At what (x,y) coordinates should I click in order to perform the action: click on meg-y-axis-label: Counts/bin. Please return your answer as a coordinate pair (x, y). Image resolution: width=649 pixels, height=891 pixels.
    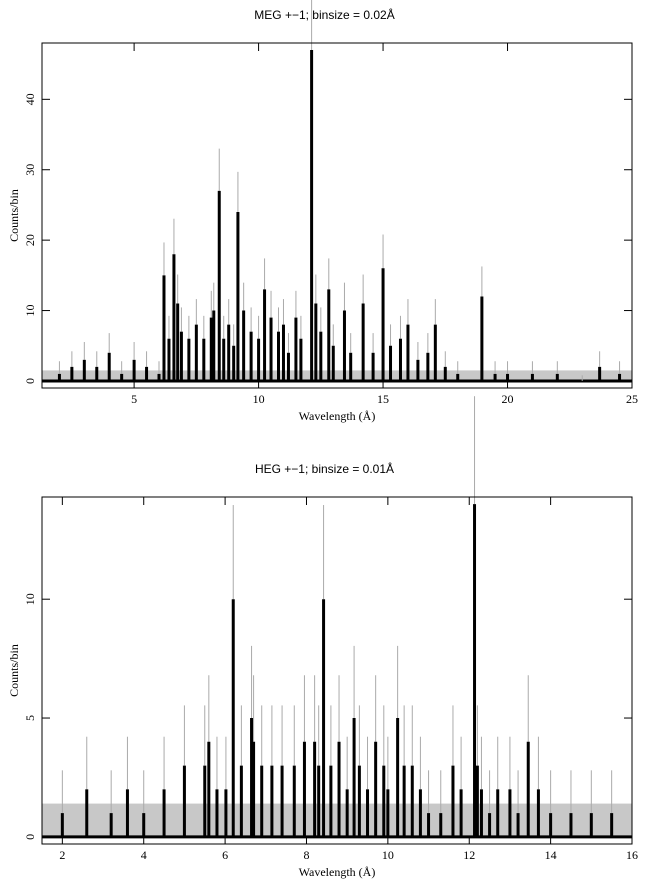
    Looking at the image, I should click on (14, 215).